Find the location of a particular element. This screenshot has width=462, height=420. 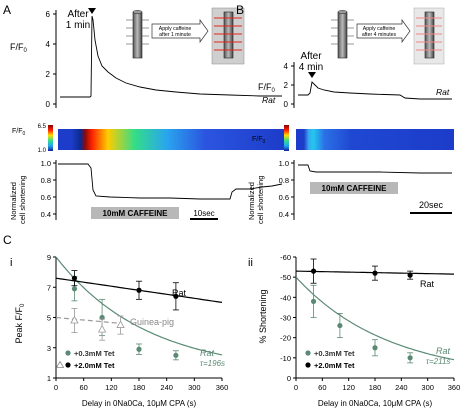

a-short-tick: 1.0 is located at coordinates (46, 163).